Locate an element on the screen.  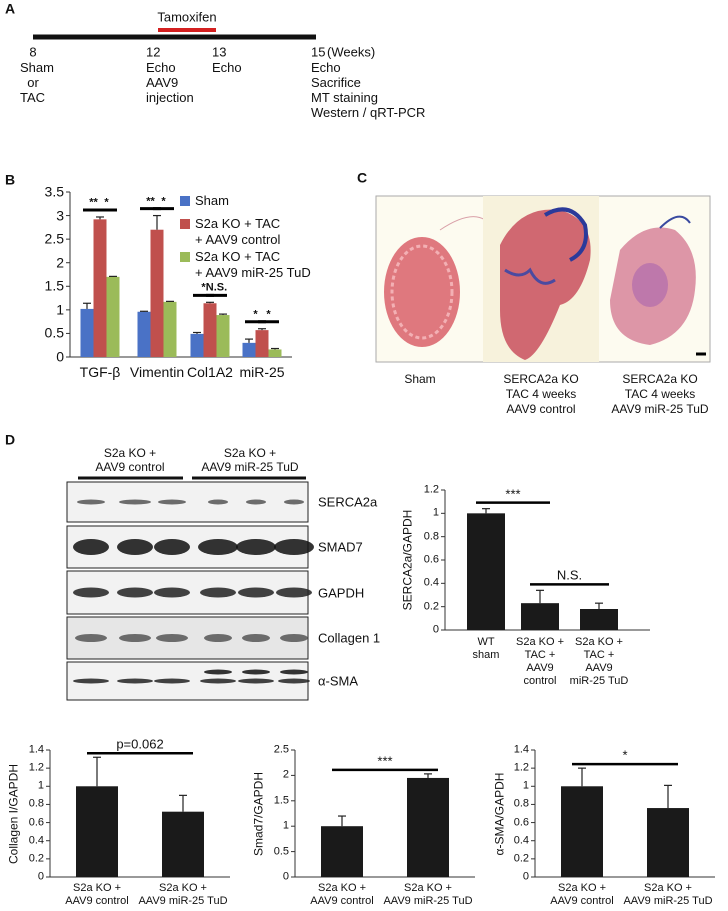
unit-label: (Weeks) is located at coordinates (351, 52).